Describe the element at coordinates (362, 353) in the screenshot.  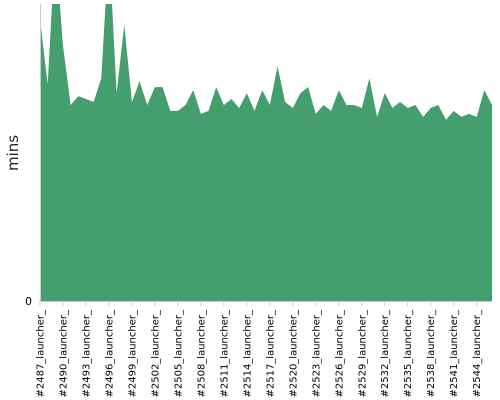
I see `x-tick-label: #2529_launcher_` at that location.